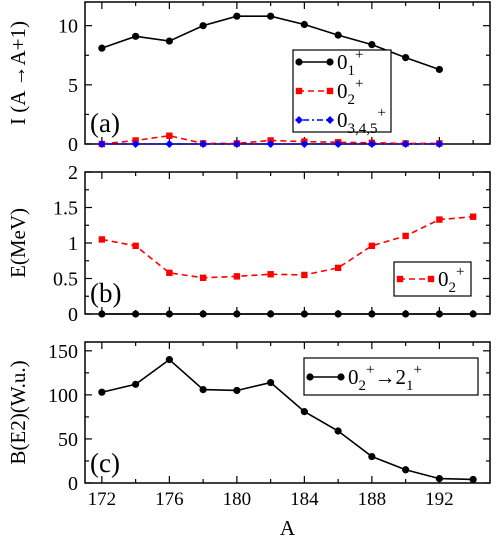 Image resolution: width=498 pixels, height=539 pixels. I want to click on y-tick-label: 50, so click(68, 440).